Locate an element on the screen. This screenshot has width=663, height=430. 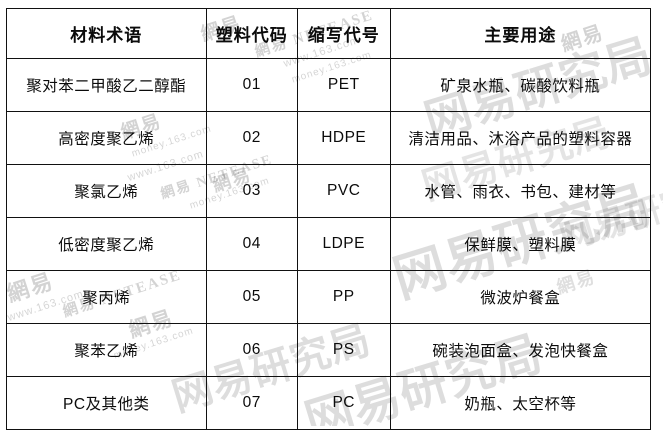
cell-main-uses: 保鲜膜、塑料膜 is located at coordinates (520, 244).